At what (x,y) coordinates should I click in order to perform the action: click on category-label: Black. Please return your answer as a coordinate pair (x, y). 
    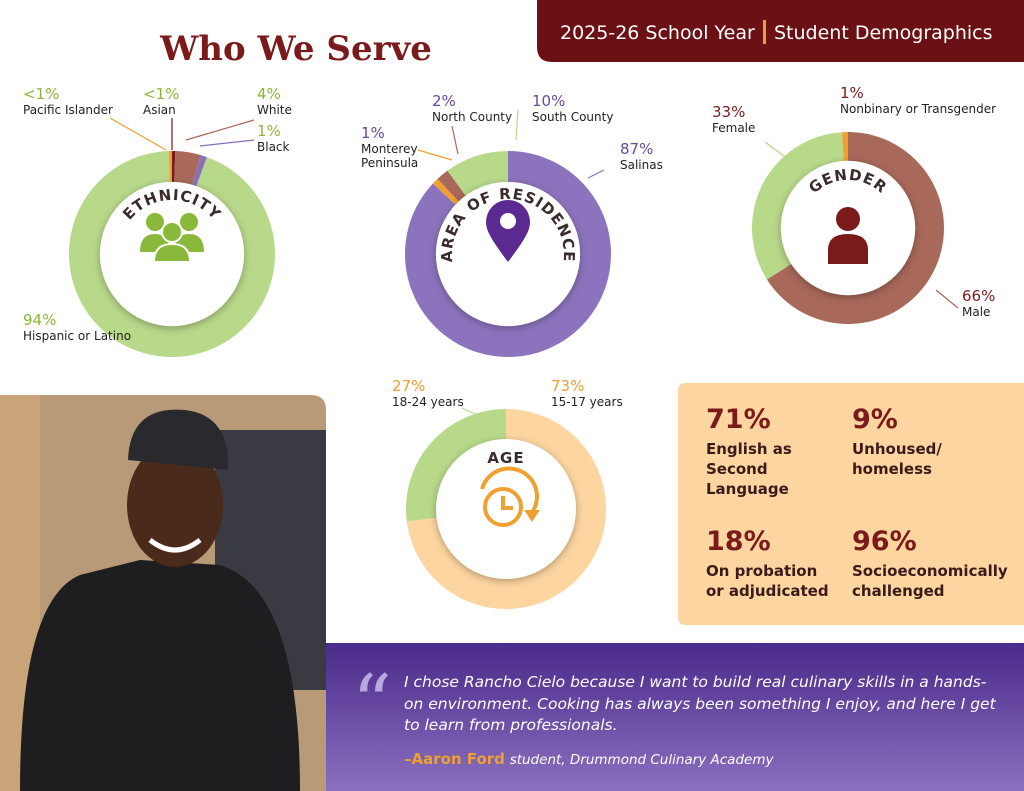
    Looking at the image, I should click on (273, 147).